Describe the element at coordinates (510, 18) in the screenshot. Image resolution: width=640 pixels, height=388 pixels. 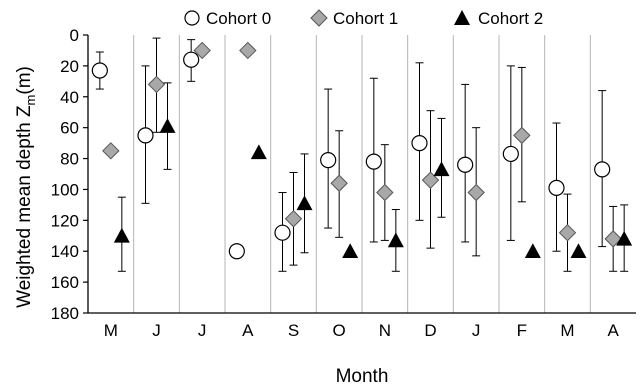
I see `legend-label-cohort-2: Cohort 2` at that location.